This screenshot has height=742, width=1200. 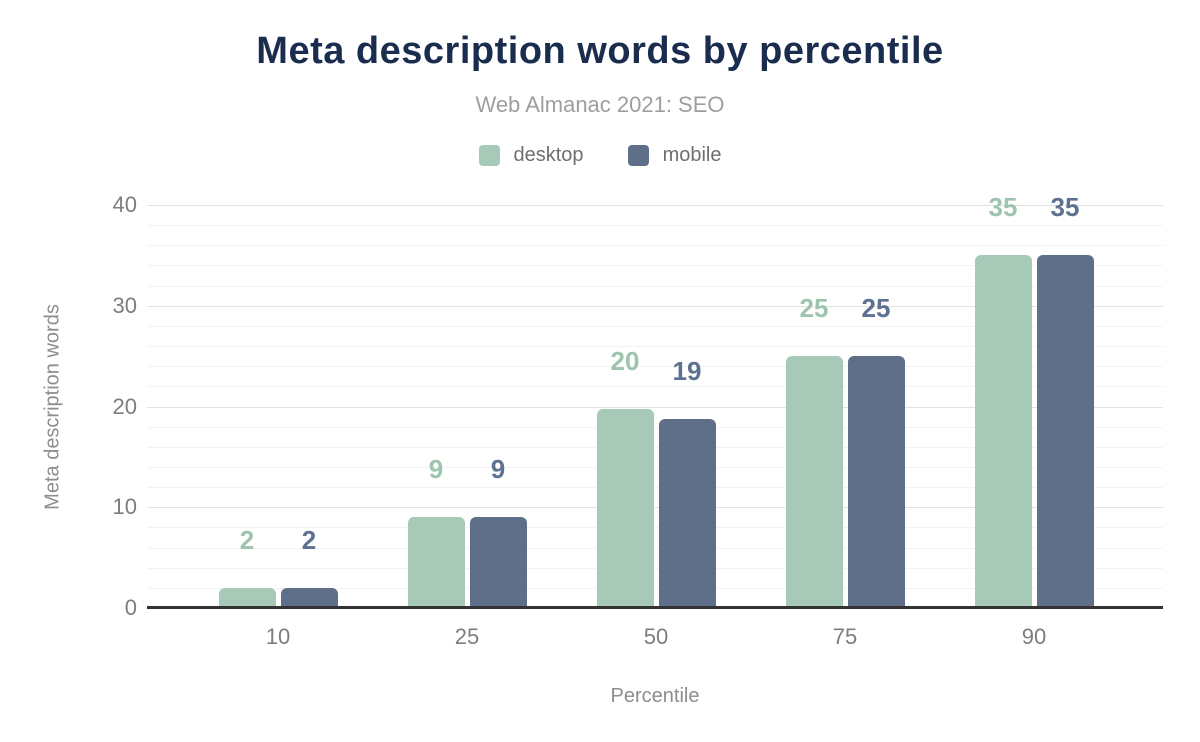 I want to click on bar-desktop-p25, so click(x=436, y=562).